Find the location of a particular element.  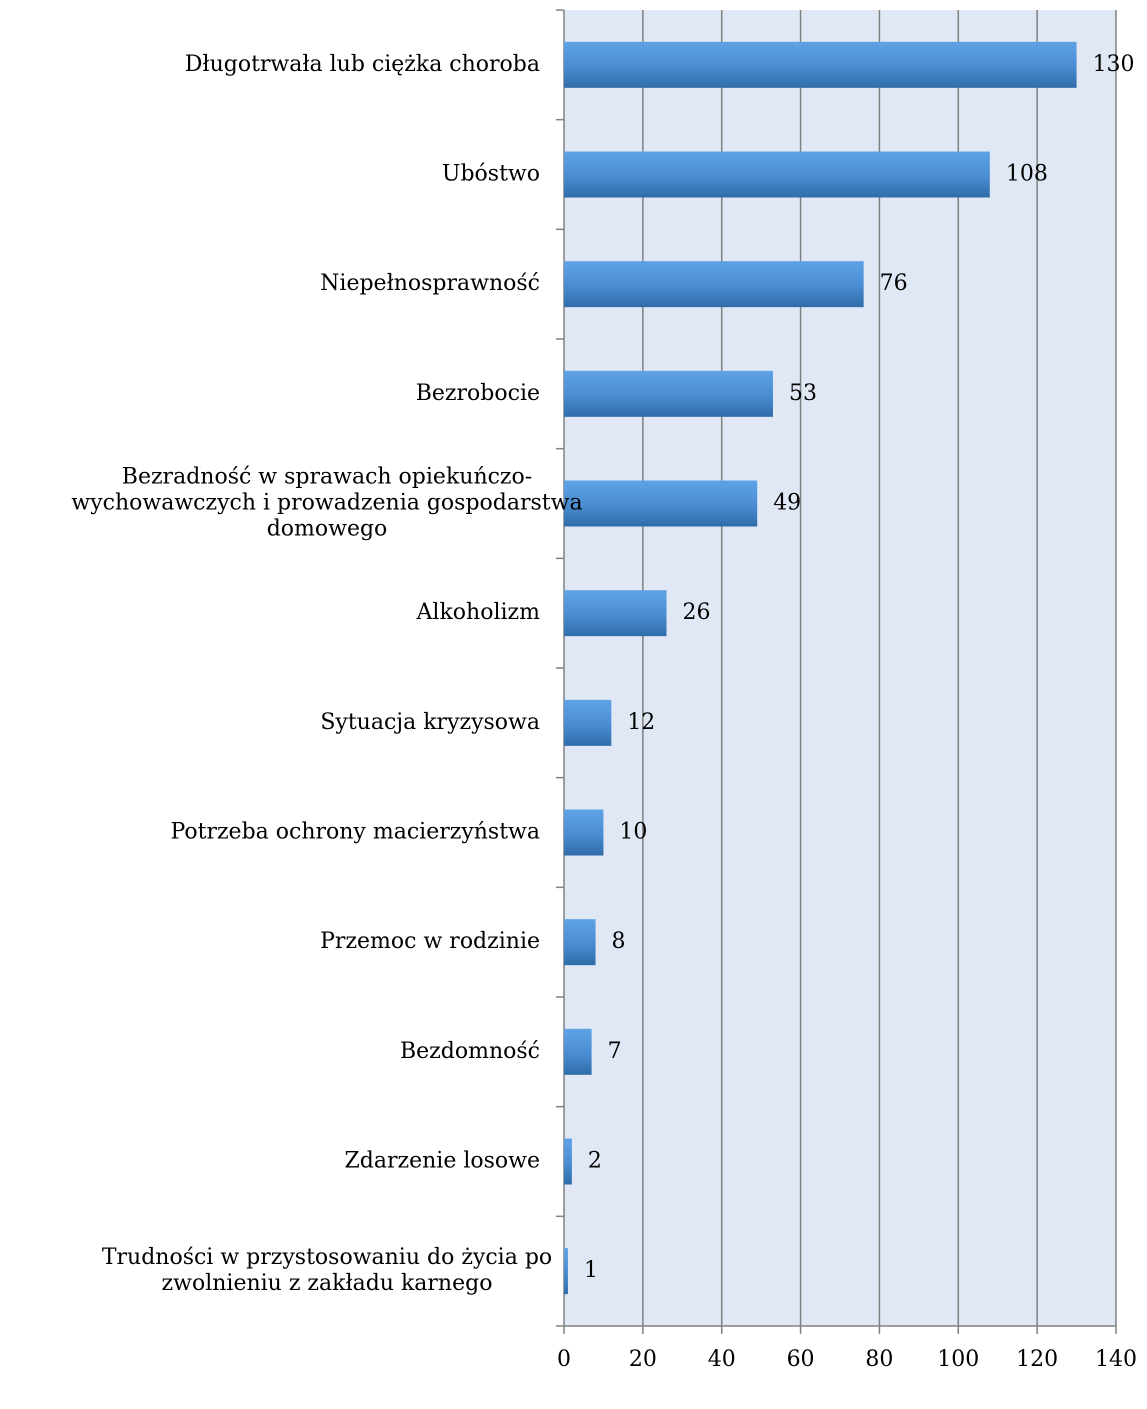

x-tick-label: 60 is located at coordinates (801, 1359).